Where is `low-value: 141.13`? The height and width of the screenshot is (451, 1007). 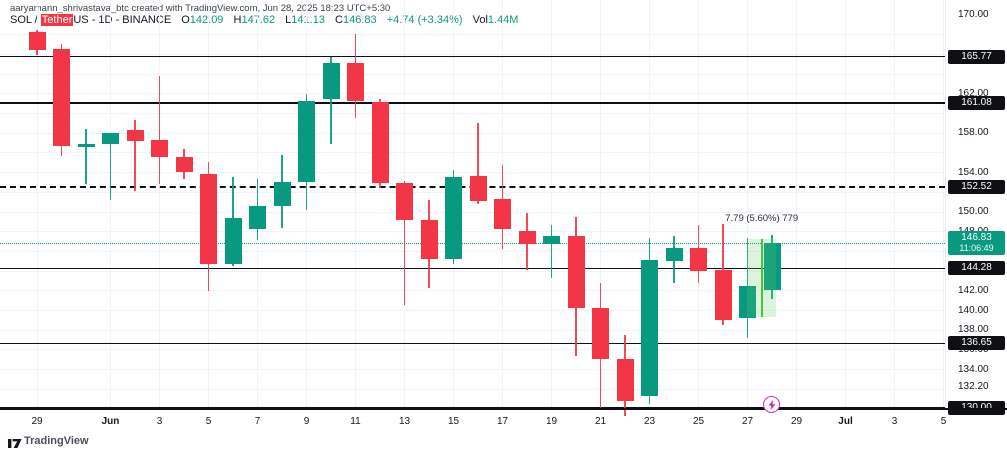 low-value: 141.13 is located at coordinates (308, 20).